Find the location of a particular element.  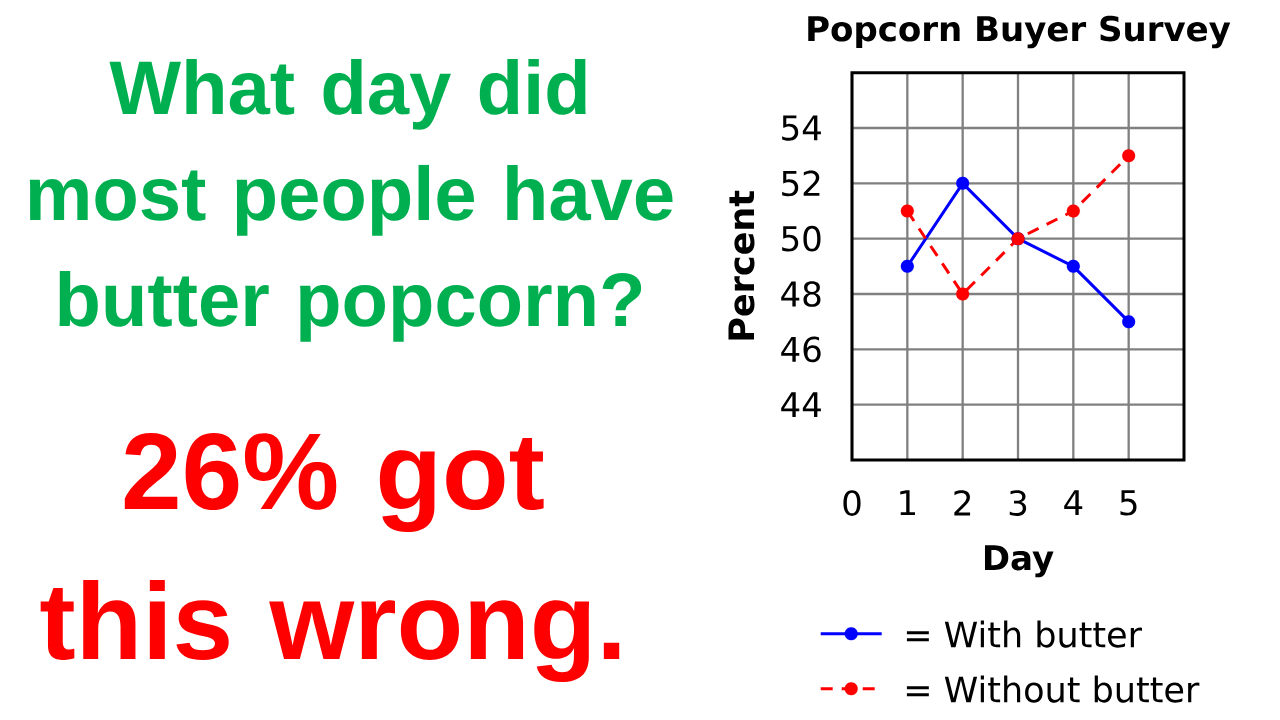

y-tick-label: 44 is located at coordinates (801, 405).